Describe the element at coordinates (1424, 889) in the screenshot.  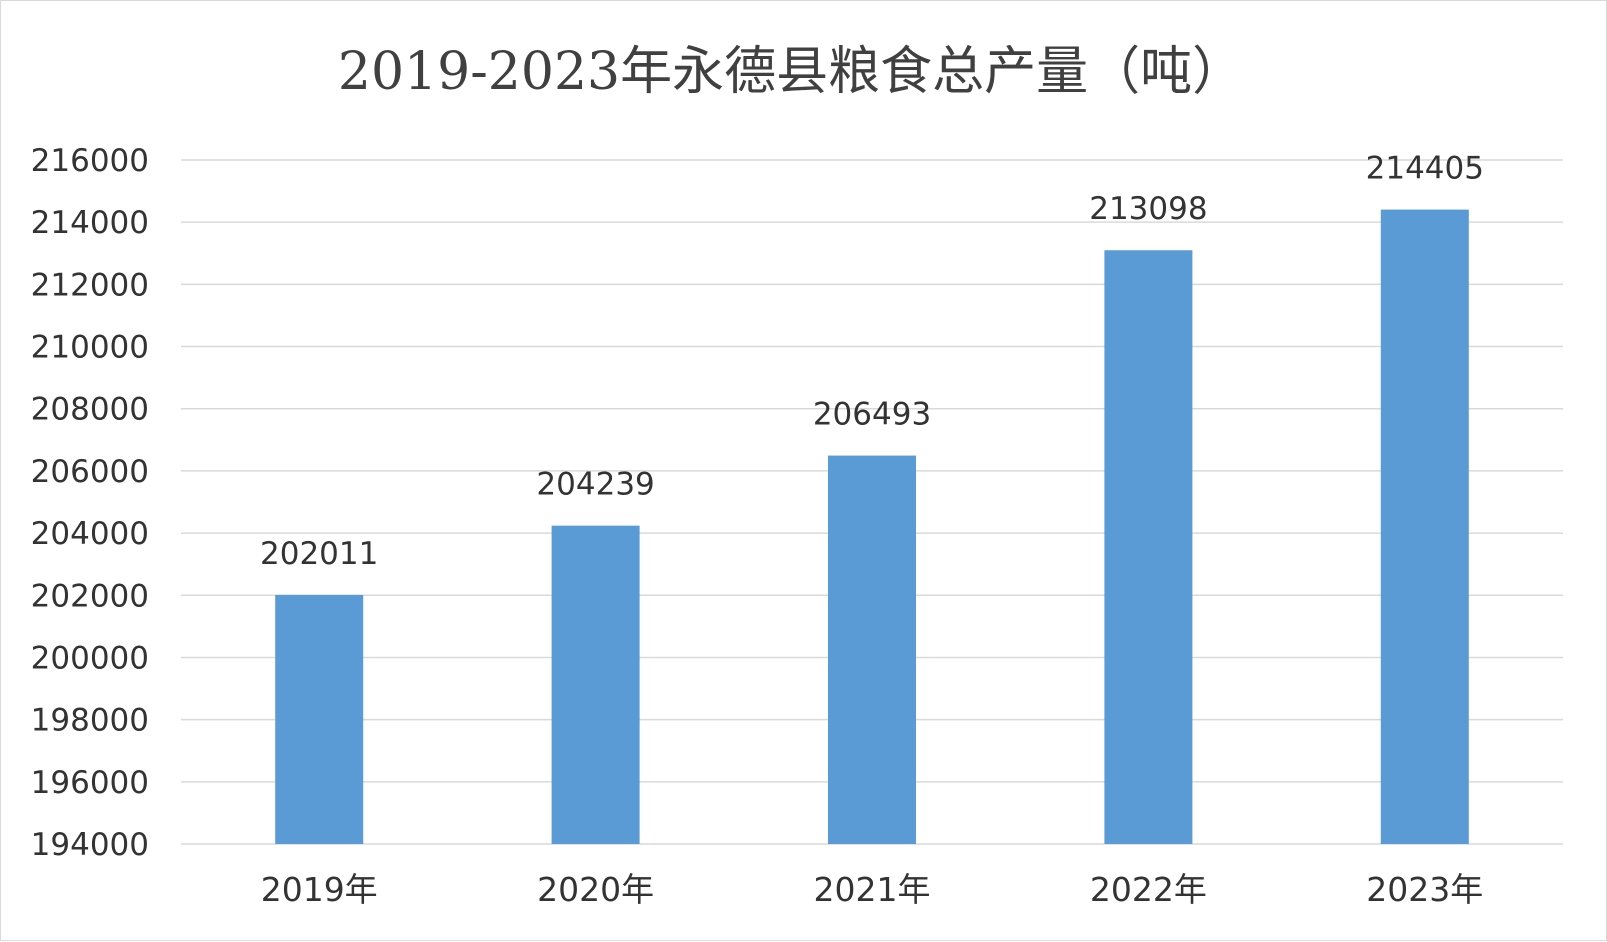
I see `x-category-label-5: 2023年` at that location.